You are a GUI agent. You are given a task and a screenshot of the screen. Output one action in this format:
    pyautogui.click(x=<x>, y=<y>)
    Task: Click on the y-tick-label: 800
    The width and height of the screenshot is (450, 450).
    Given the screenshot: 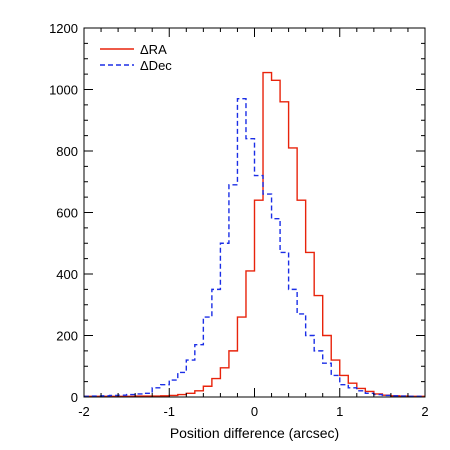 What is the action you would take?
    pyautogui.click(x=67, y=151)
    